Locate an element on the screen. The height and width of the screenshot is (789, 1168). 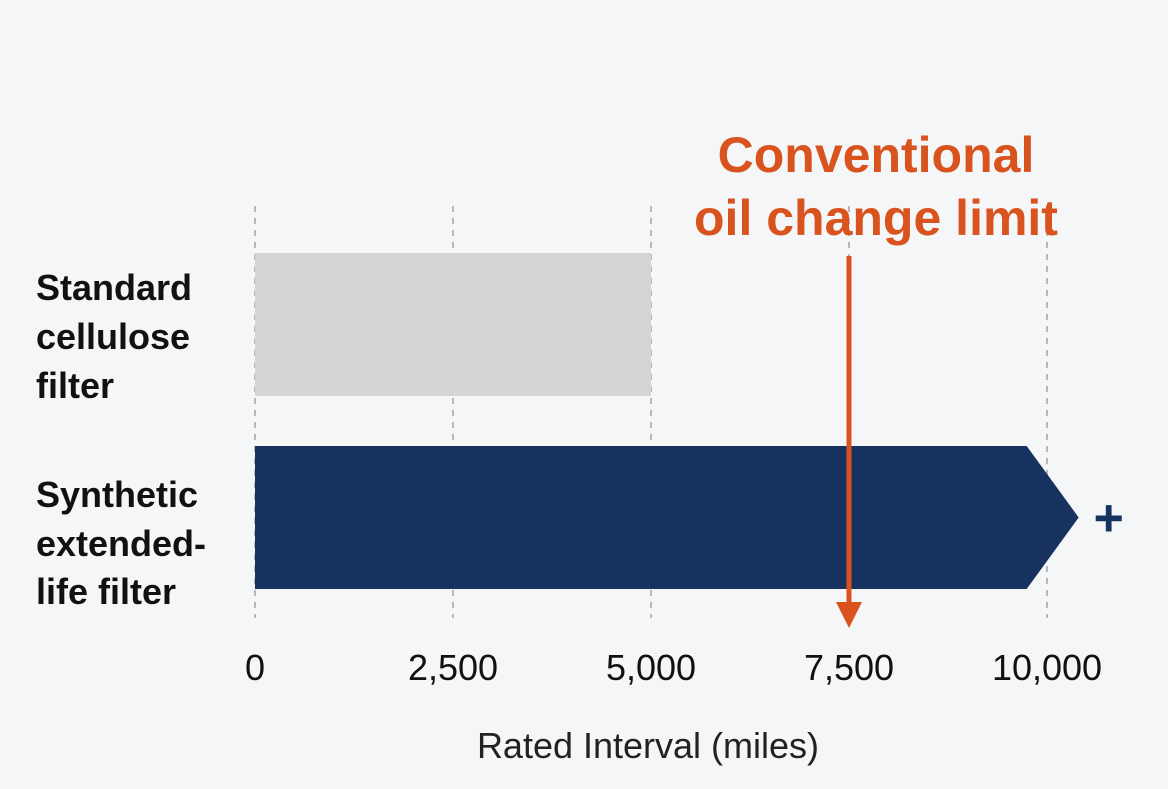
x-tick-label: 7,500 is located at coordinates (849, 667).